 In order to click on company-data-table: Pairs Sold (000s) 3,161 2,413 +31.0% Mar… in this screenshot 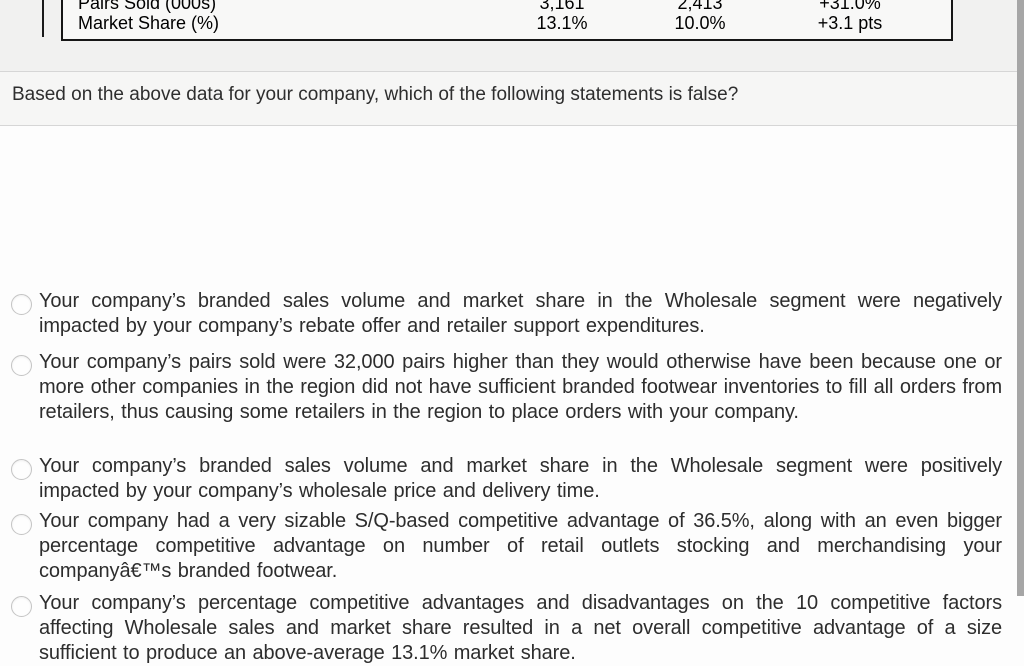, I will do `click(507, 20)`.